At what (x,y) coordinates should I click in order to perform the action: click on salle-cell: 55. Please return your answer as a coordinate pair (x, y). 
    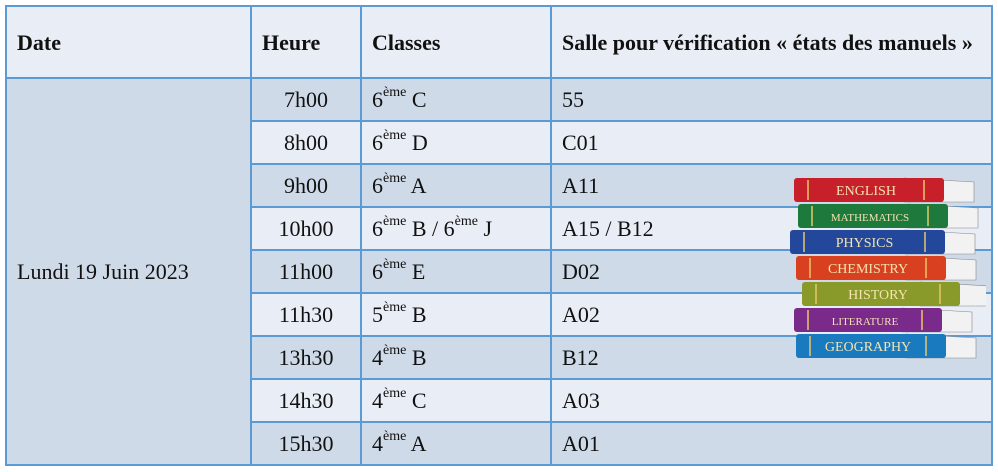
    Looking at the image, I should click on (771, 99).